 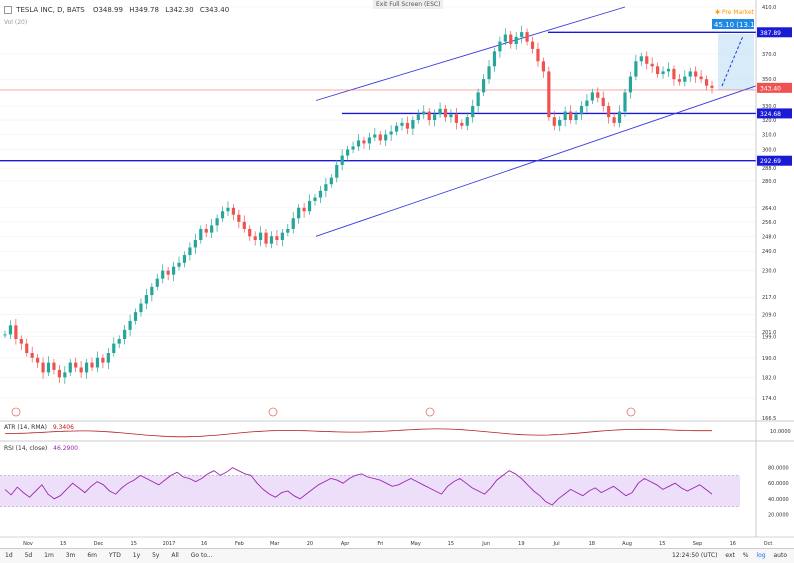 What do you see at coordinates (769, 399) in the screenshot?
I see `price-tick-label: 174.0` at bounding box center [769, 399].